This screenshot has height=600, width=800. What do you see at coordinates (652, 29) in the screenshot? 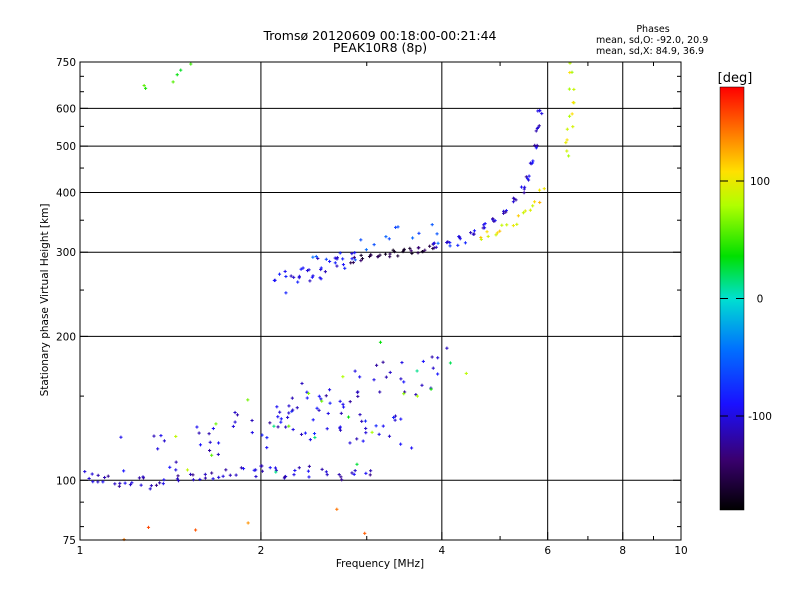
I see `phases-header: Phases` at bounding box center [652, 29].